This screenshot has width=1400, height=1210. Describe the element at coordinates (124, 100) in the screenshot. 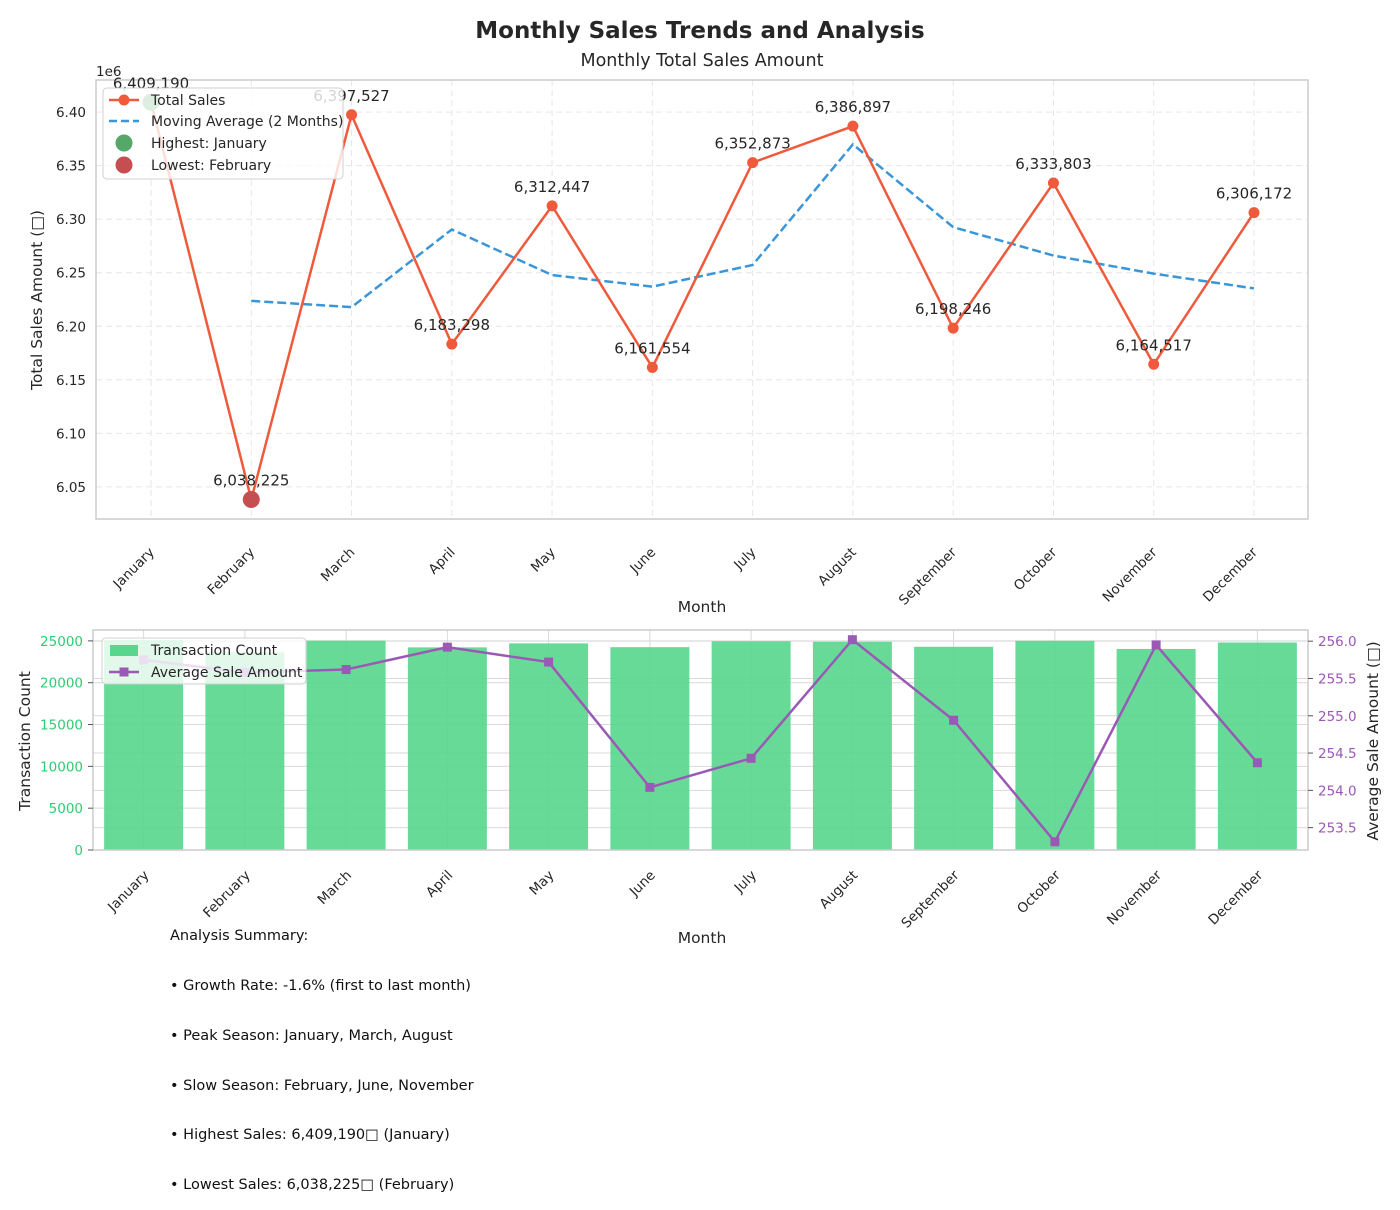

I see `legend-marker-total-sales` at that location.